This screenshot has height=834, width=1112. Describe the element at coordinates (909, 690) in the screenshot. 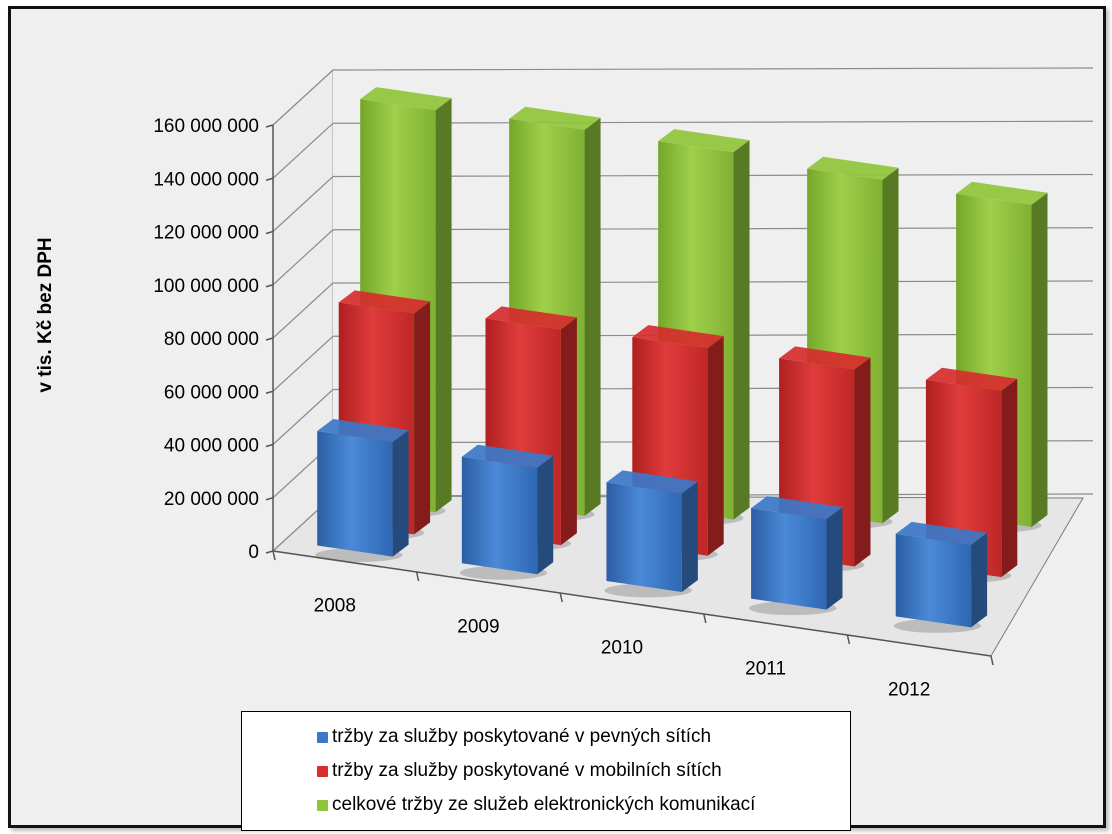

I see `x-tick-label: 2012` at that location.